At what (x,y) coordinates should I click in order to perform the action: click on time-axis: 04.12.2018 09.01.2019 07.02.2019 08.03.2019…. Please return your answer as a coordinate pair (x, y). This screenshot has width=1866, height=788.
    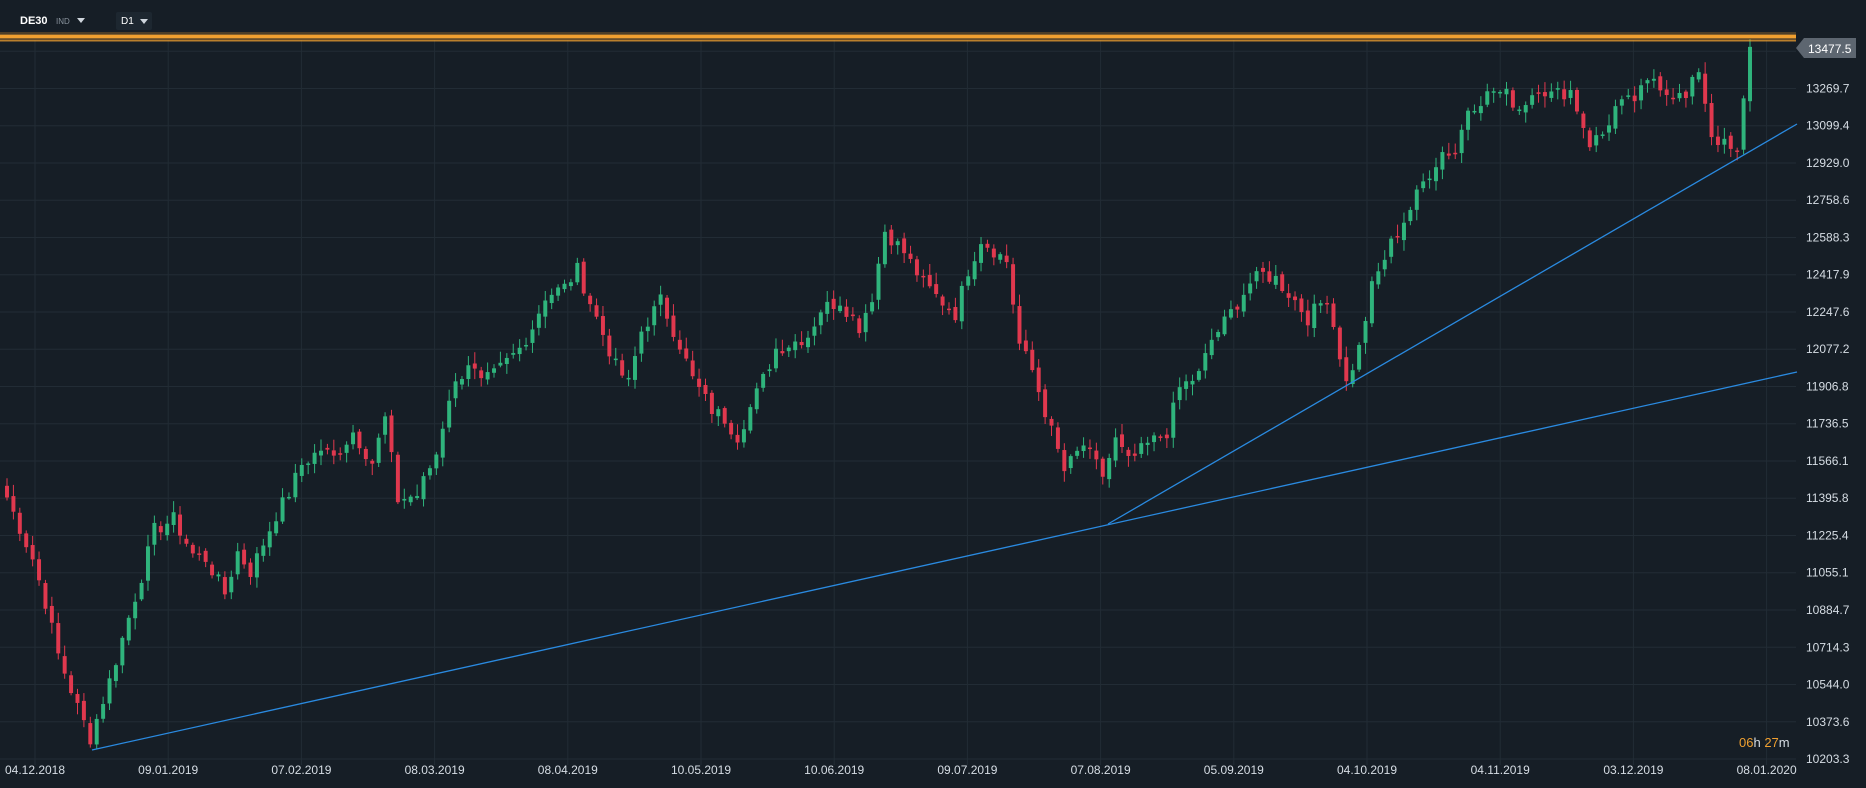
    Looking at the image, I should click on (901, 770).